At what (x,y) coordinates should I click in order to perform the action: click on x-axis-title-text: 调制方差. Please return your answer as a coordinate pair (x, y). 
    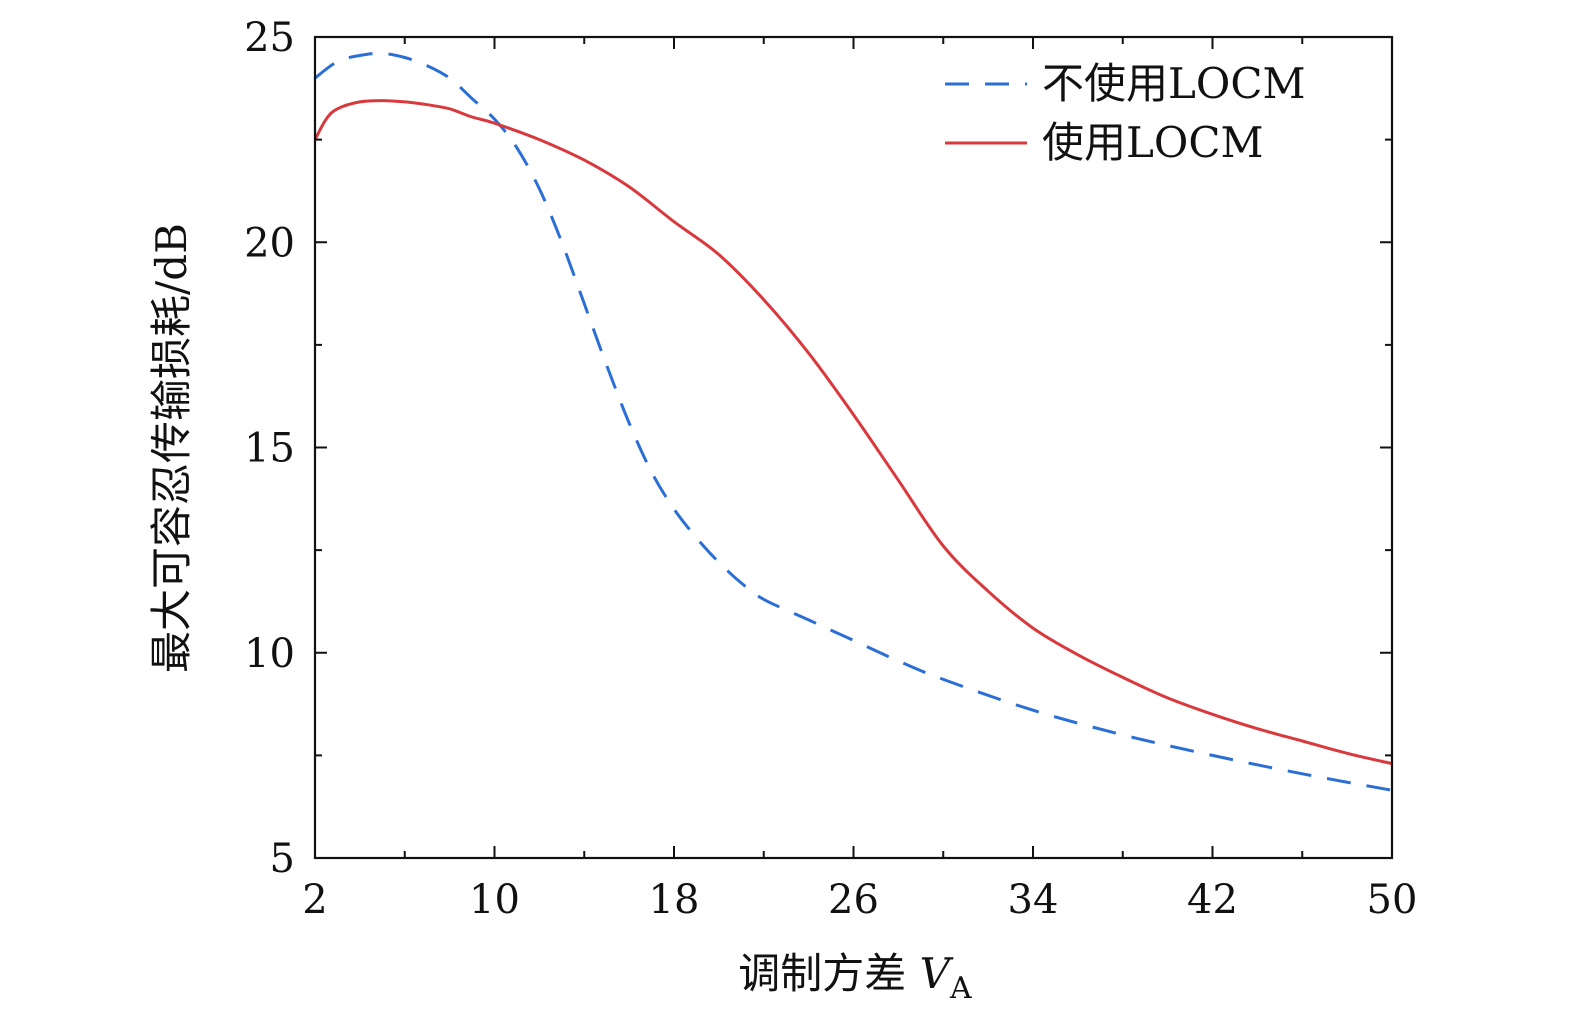
    Looking at the image, I should click on (822, 973).